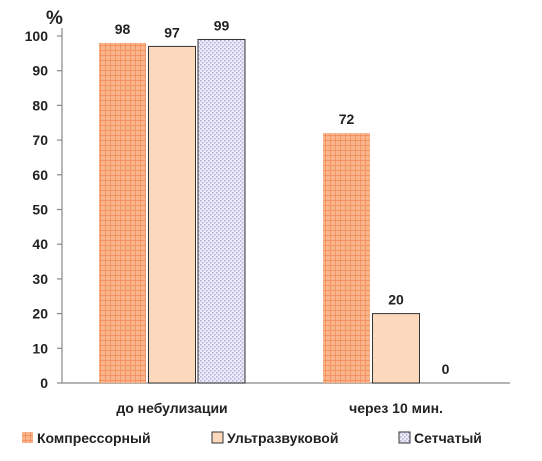  I want to click on legend-label: Компрессорный, so click(94, 438).